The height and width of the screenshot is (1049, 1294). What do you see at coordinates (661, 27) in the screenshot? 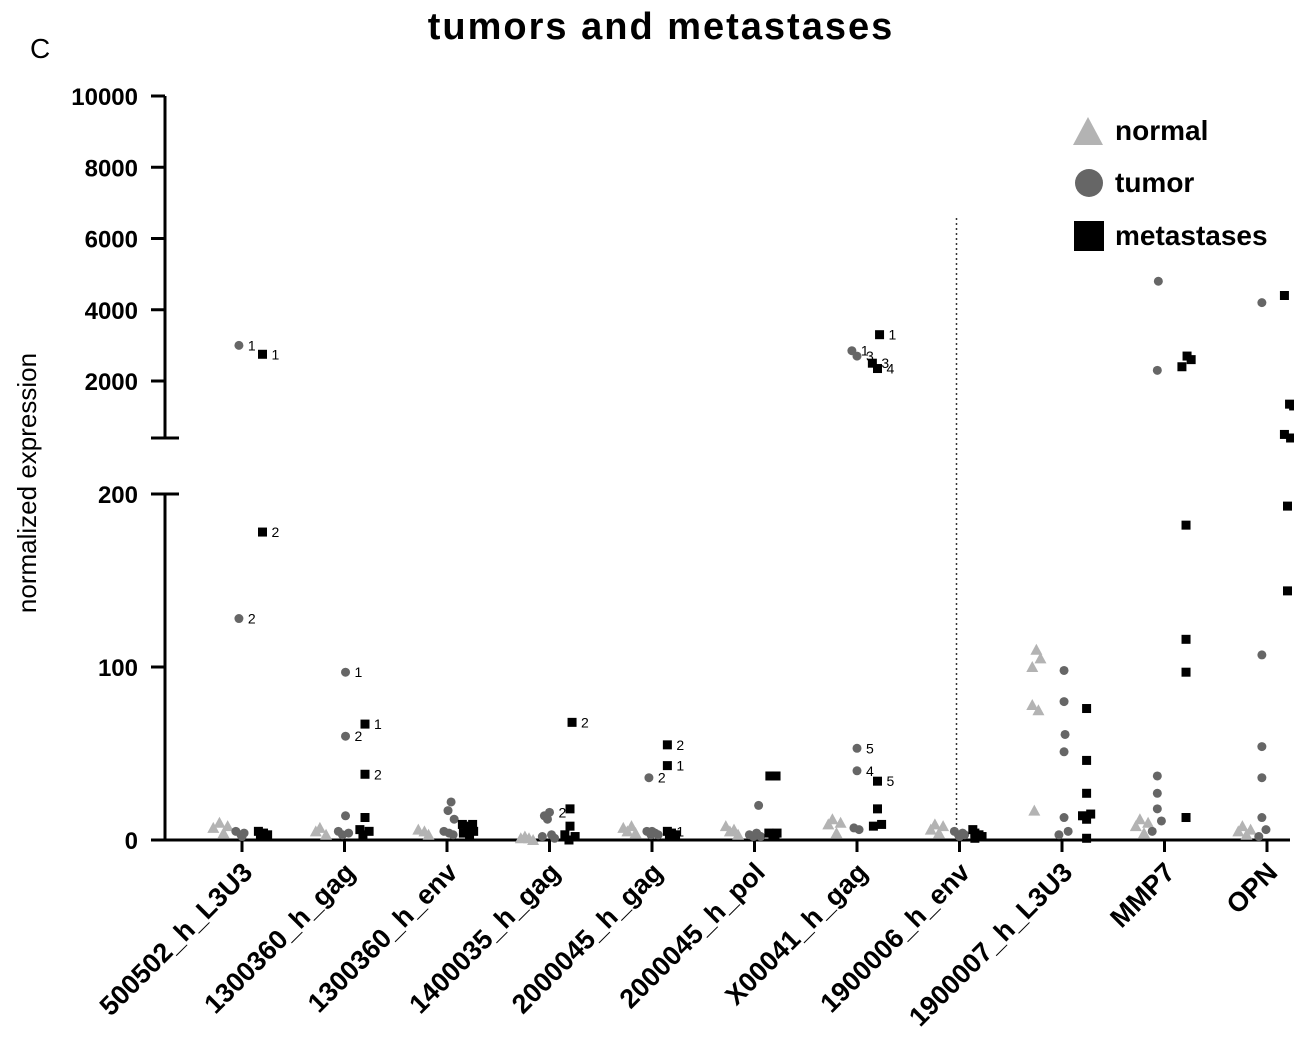
I see `chart-title: tumors and metastases` at bounding box center [661, 27].